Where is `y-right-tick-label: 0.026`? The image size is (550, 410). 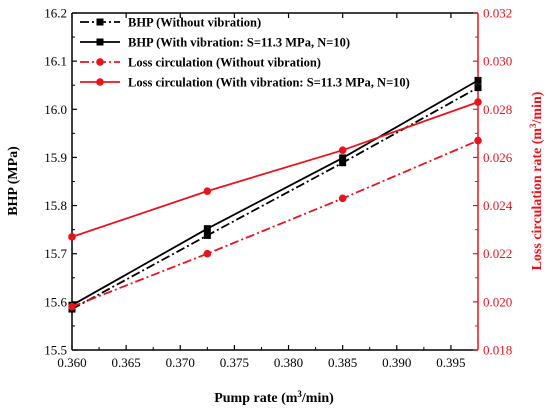
y-right-tick-label: 0.026 is located at coordinates (498, 157).